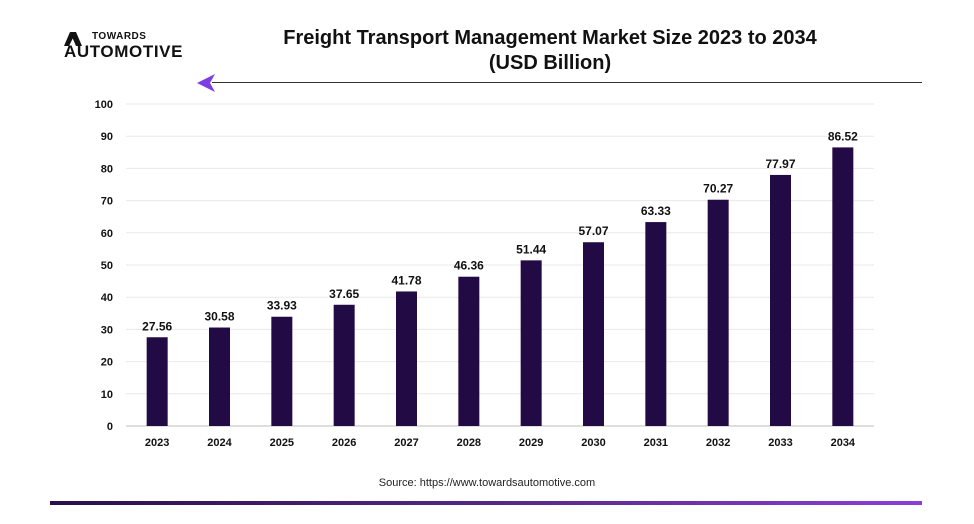 The width and height of the screenshot is (974, 524). What do you see at coordinates (107, 395) in the screenshot?
I see `y-tick-label: 10` at bounding box center [107, 395].